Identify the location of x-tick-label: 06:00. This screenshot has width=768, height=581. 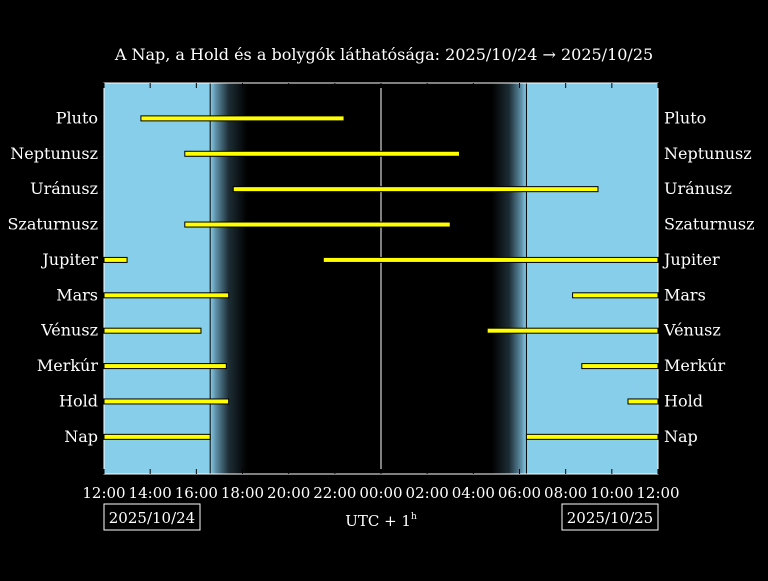
(519, 493).